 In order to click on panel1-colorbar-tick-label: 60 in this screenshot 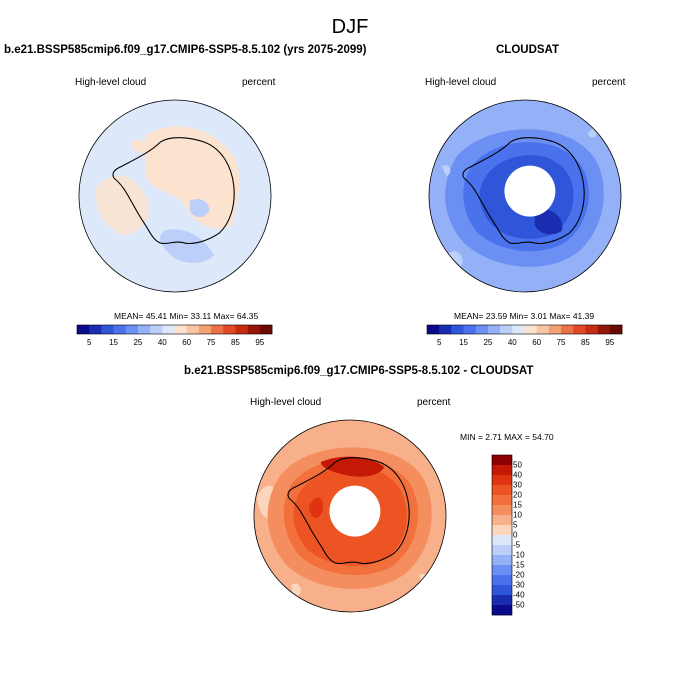, I will do `click(187, 342)`.